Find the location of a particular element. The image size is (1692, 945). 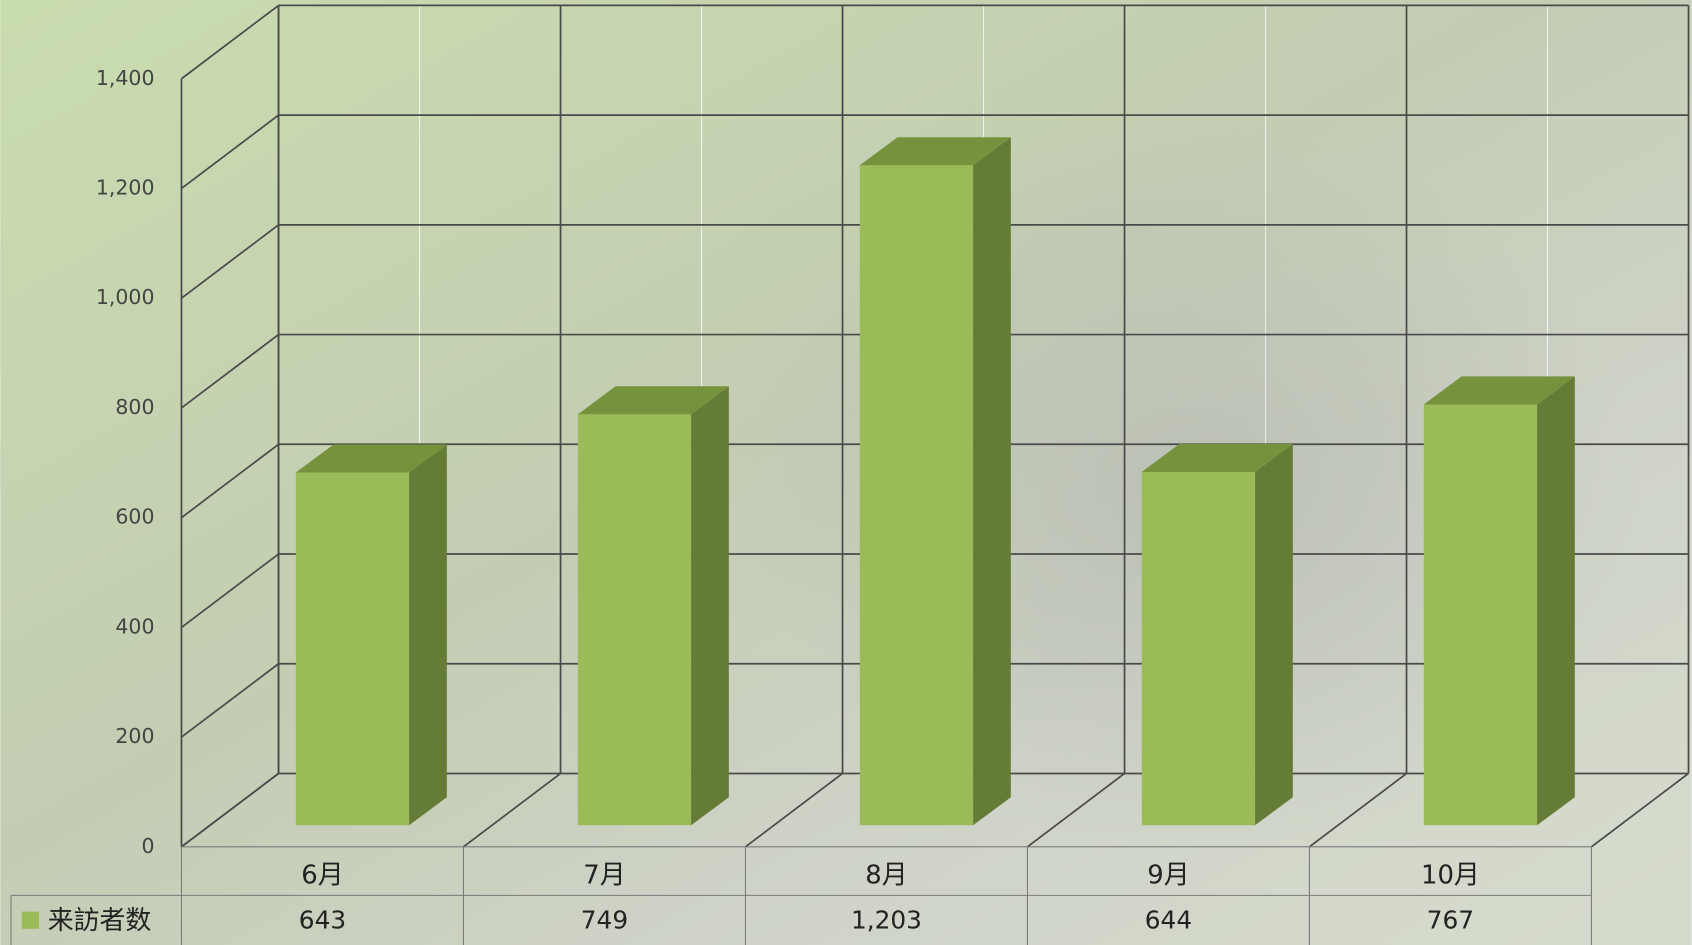

data-table is located at coordinates (801, 895).